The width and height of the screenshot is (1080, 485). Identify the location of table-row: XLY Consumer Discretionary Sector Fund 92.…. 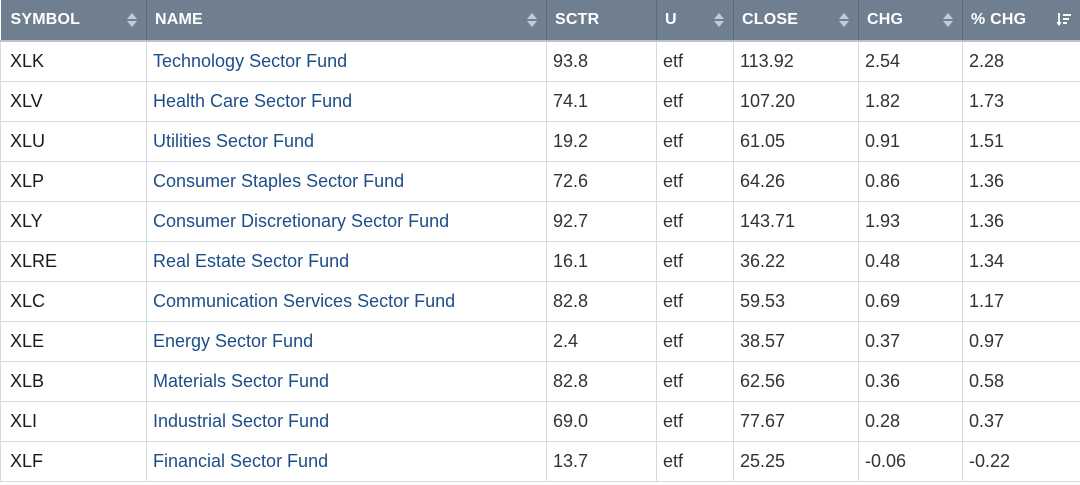
(540, 221).